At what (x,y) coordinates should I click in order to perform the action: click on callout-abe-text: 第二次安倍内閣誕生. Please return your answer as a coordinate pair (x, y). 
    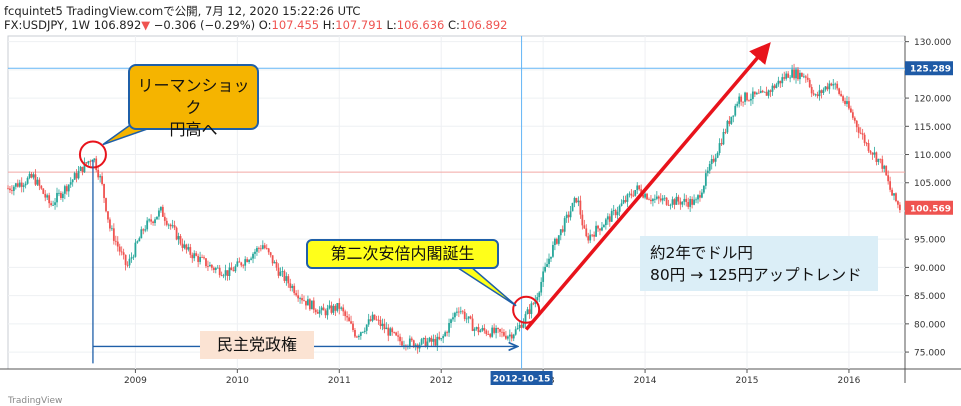
    Looking at the image, I should click on (402, 253).